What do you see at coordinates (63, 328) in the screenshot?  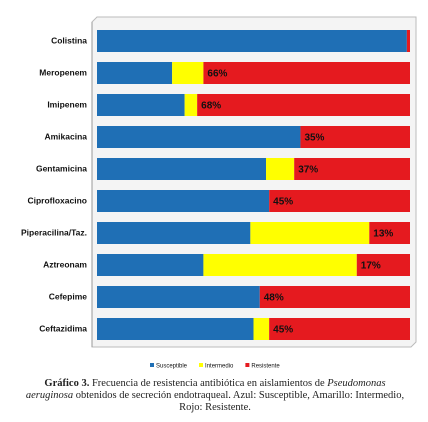 I see `y-tick-label: Ceftazidima` at bounding box center [63, 328].